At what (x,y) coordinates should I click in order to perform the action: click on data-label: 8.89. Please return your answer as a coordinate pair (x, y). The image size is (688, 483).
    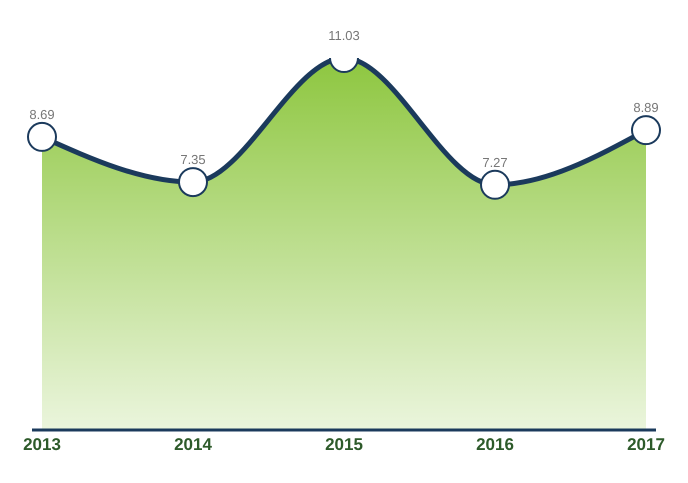
    Looking at the image, I should click on (646, 108).